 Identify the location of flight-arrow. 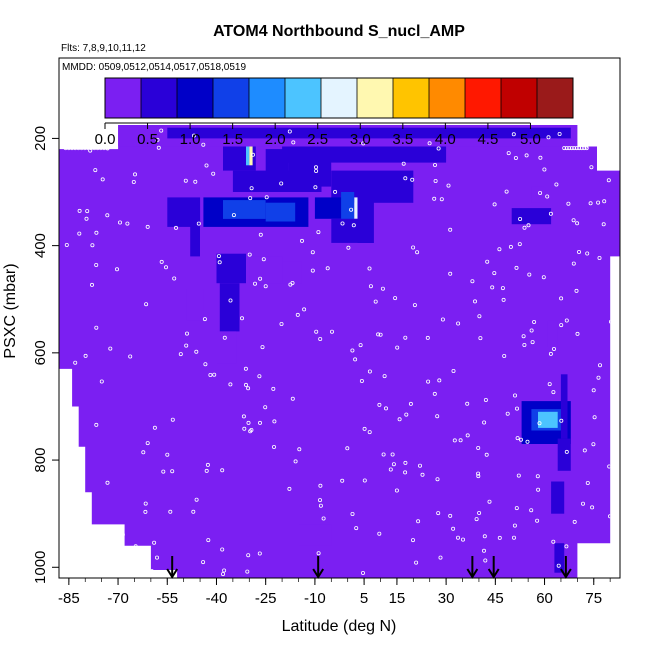
(172, 567).